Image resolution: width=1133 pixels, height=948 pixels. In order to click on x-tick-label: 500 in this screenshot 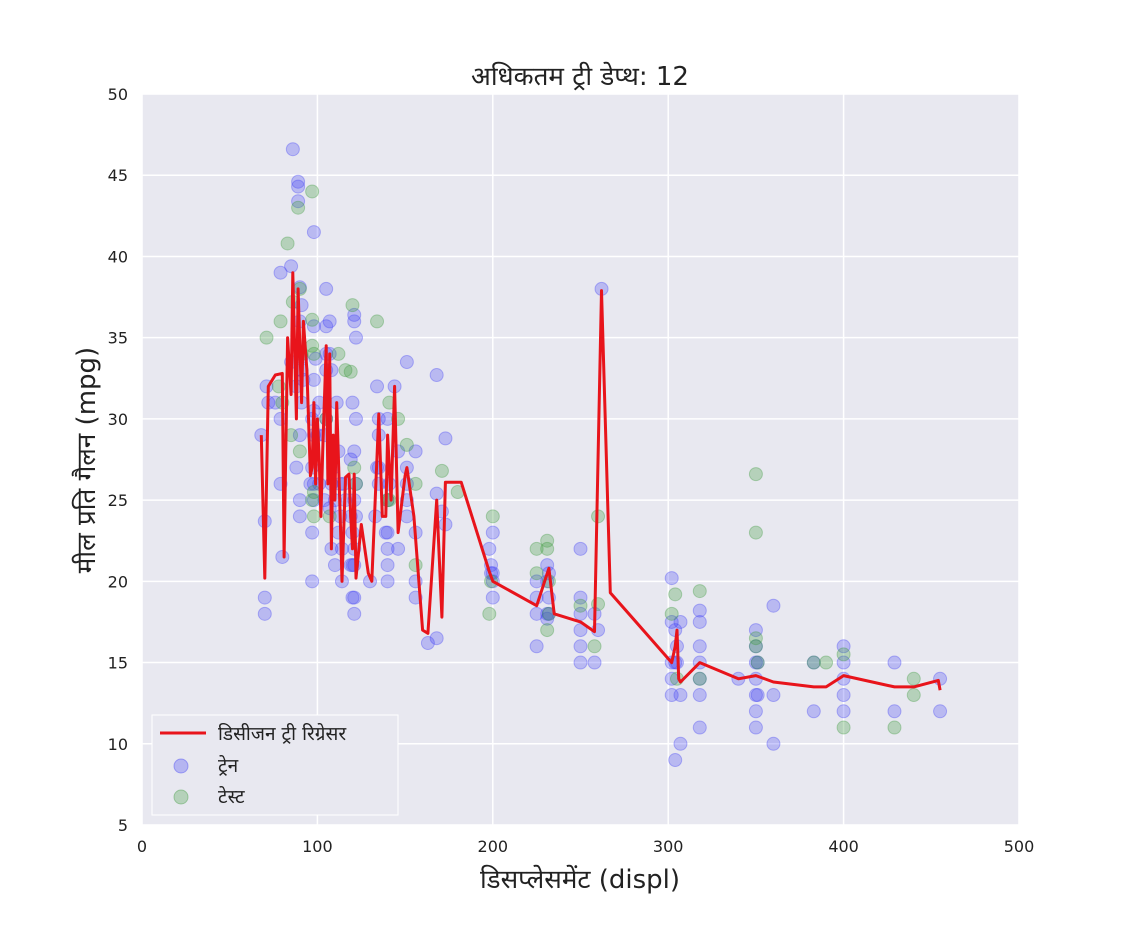, I will do `click(1019, 846)`.